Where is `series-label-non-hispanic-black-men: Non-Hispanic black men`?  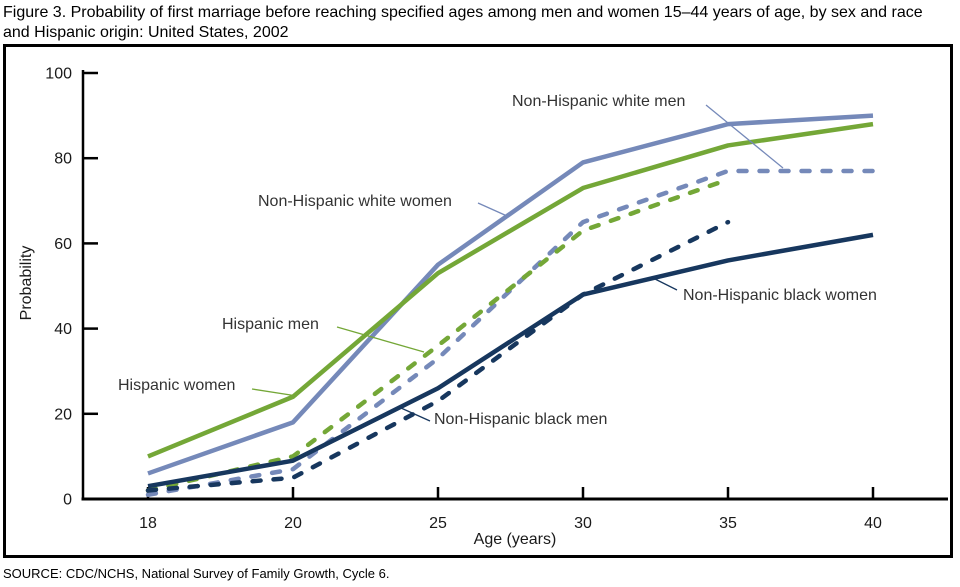 series-label-non-hispanic-black-men: Non-Hispanic black men is located at coordinates (521, 419).